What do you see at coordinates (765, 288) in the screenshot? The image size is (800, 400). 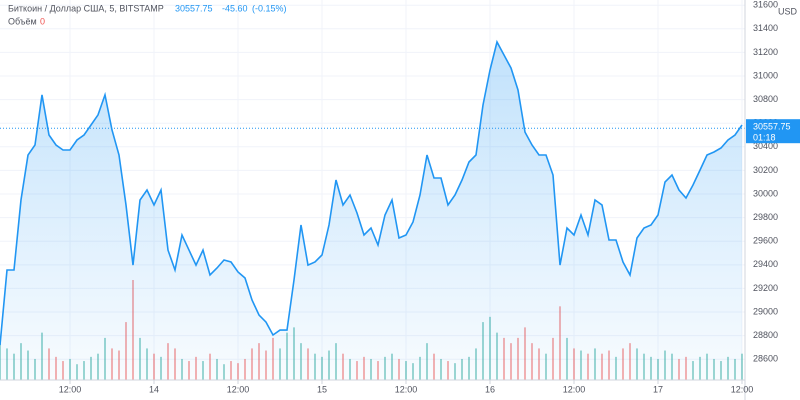 I see `y-tick-label: 29200` at bounding box center [765, 288].